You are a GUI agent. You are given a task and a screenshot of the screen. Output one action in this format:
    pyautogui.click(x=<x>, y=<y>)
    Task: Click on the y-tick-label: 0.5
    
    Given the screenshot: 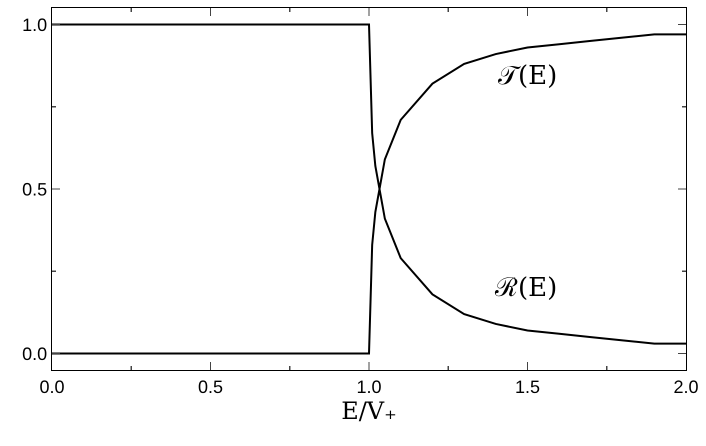 What is the action you would take?
    pyautogui.click(x=35, y=189)
    